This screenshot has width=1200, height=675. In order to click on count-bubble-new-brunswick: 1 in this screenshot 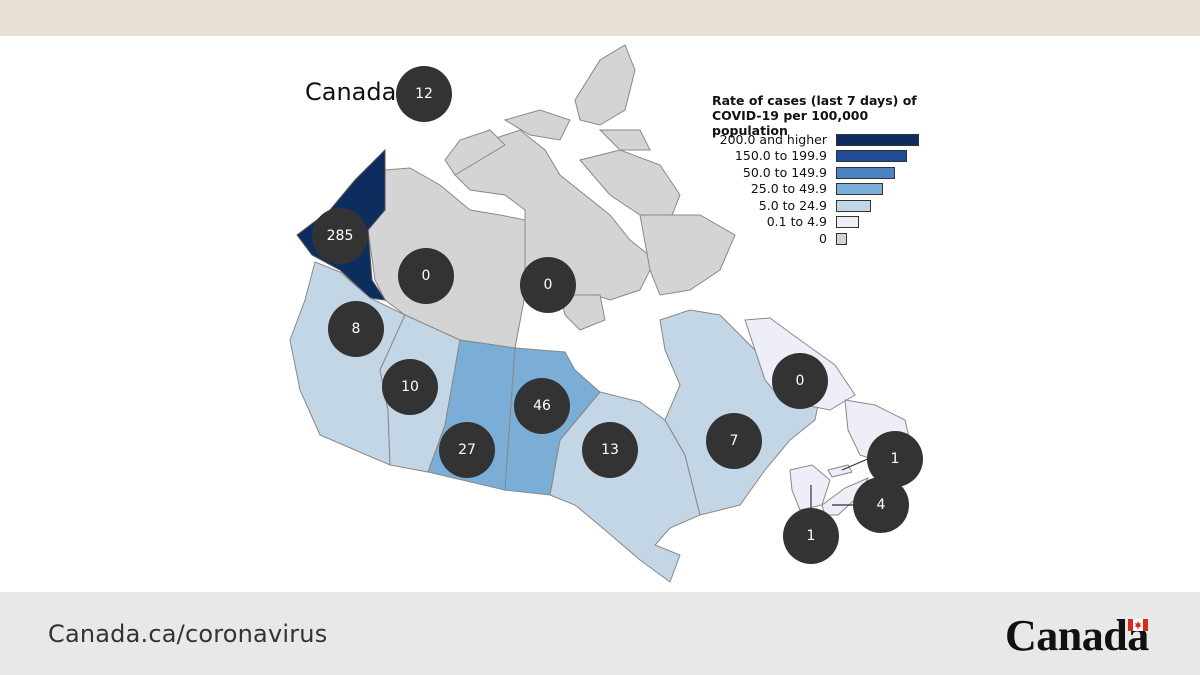, I will do `click(811, 536)`.